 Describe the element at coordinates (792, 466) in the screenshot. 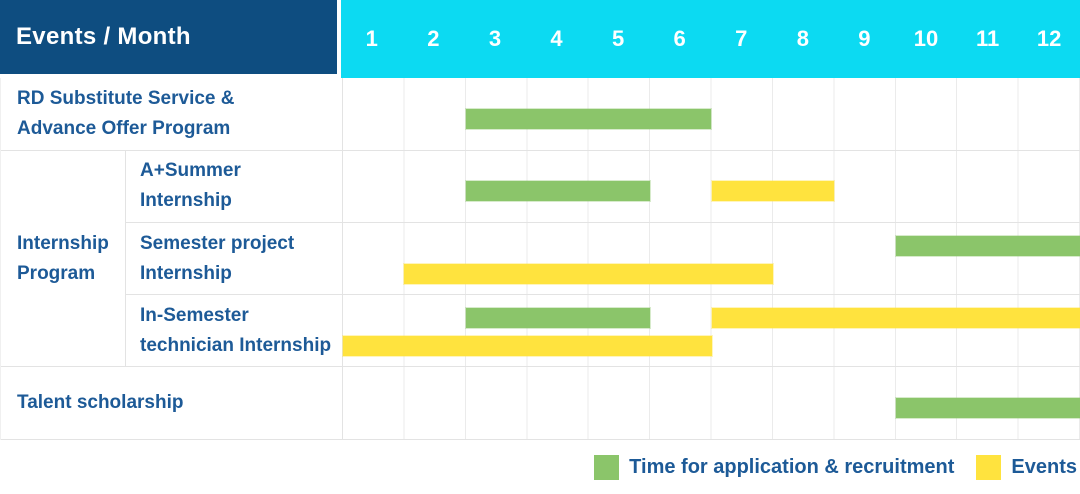

I see `legend-label: Time for application & recruitment` at that location.